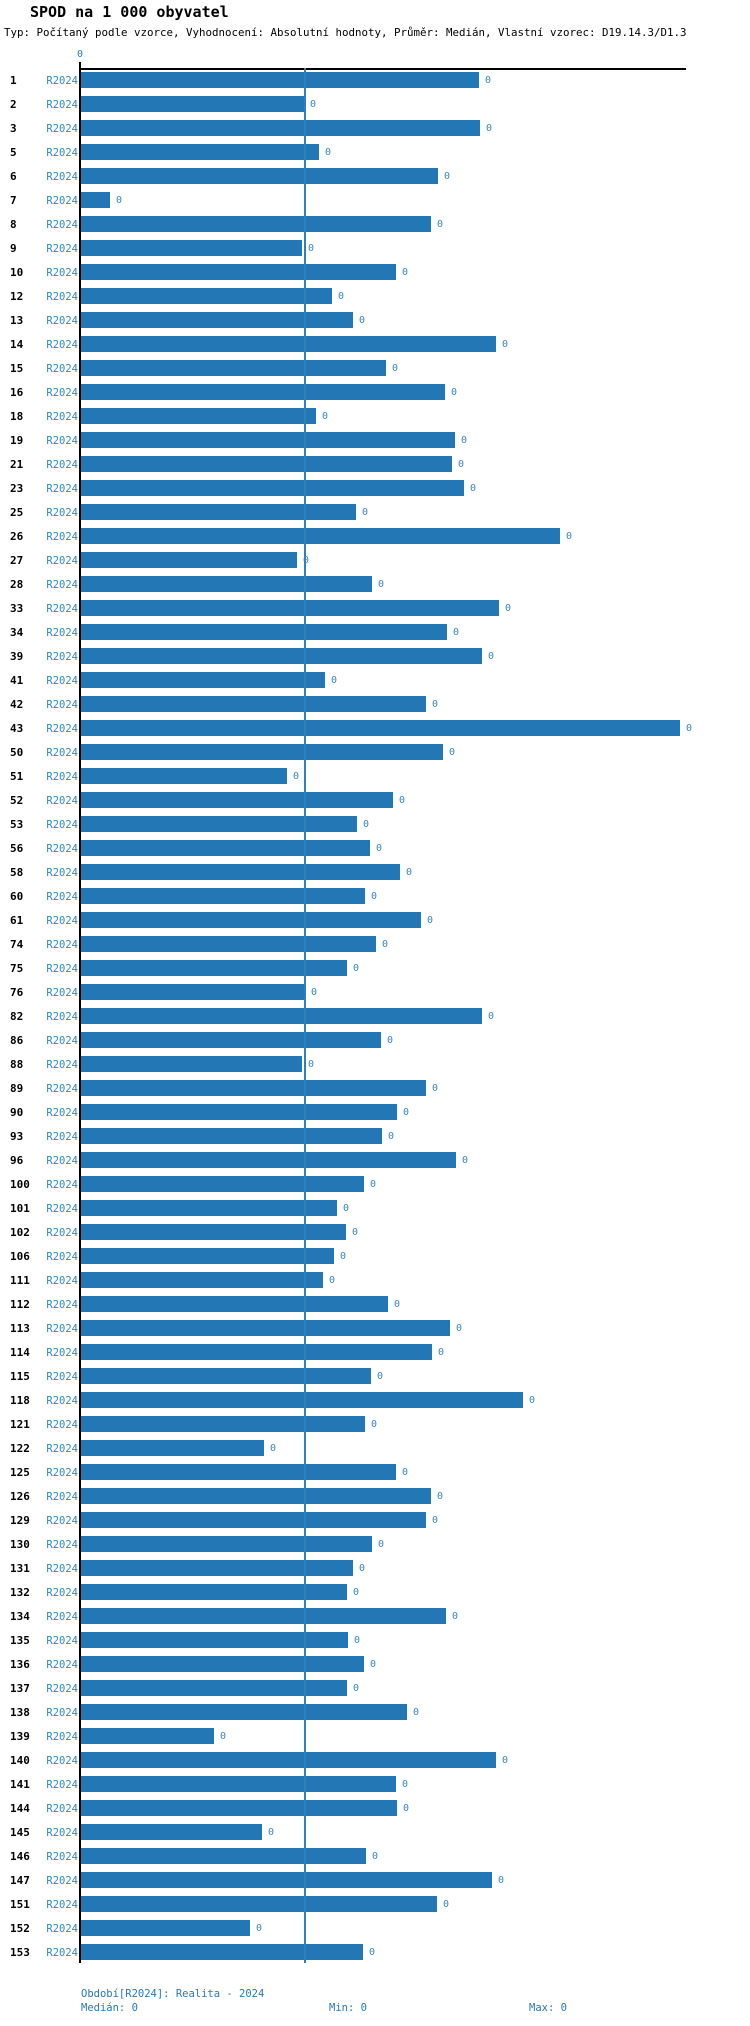  I want to click on chart-row: 88 R2024 0, so click(375, 1064).